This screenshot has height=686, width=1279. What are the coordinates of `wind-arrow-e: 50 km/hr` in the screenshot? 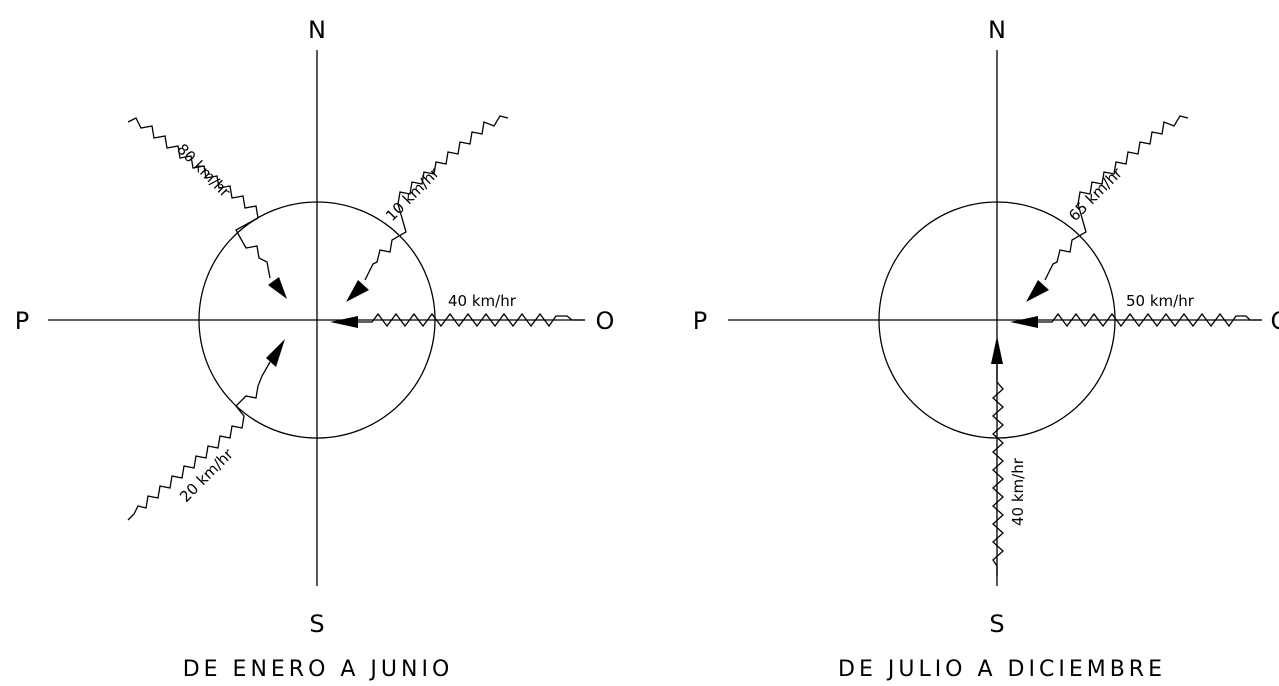 It's located at (1136, 310).